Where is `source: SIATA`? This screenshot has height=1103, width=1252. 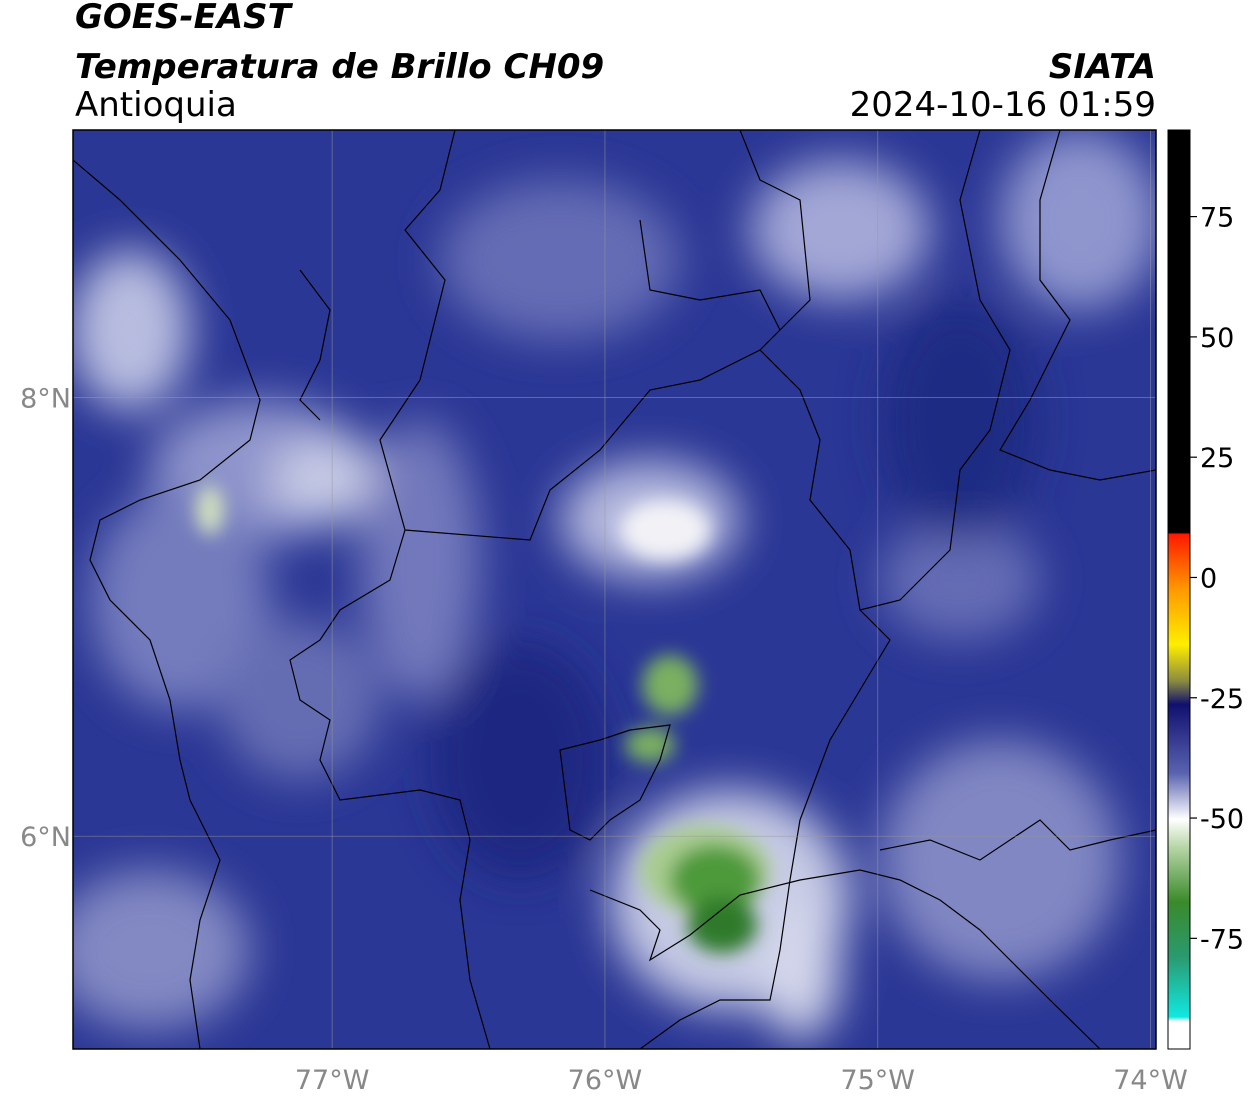
source: SIATA is located at coordinates (1102, 67).